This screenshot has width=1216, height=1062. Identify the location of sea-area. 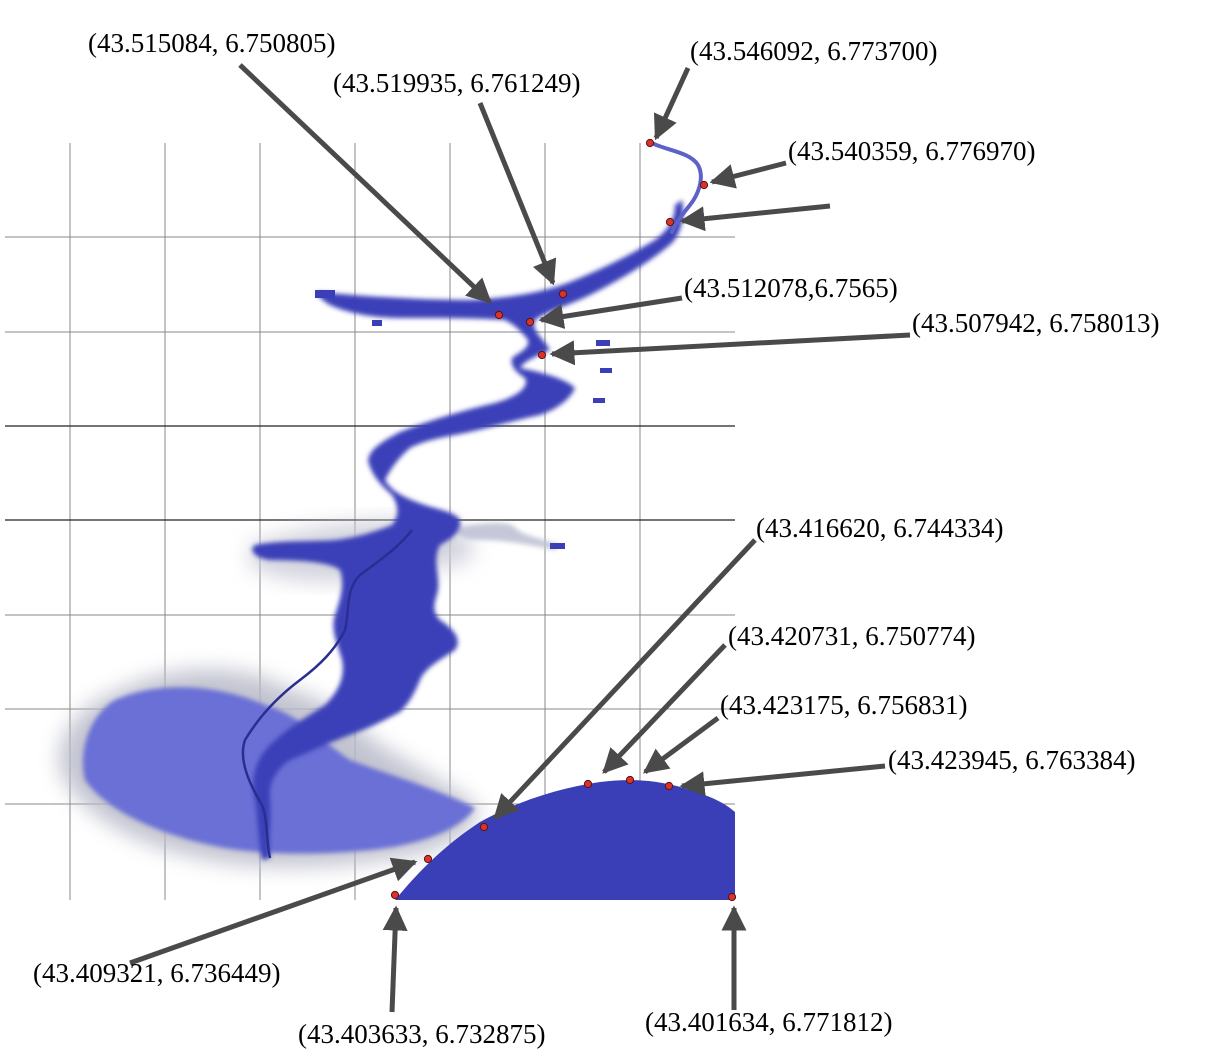
(565, 840).